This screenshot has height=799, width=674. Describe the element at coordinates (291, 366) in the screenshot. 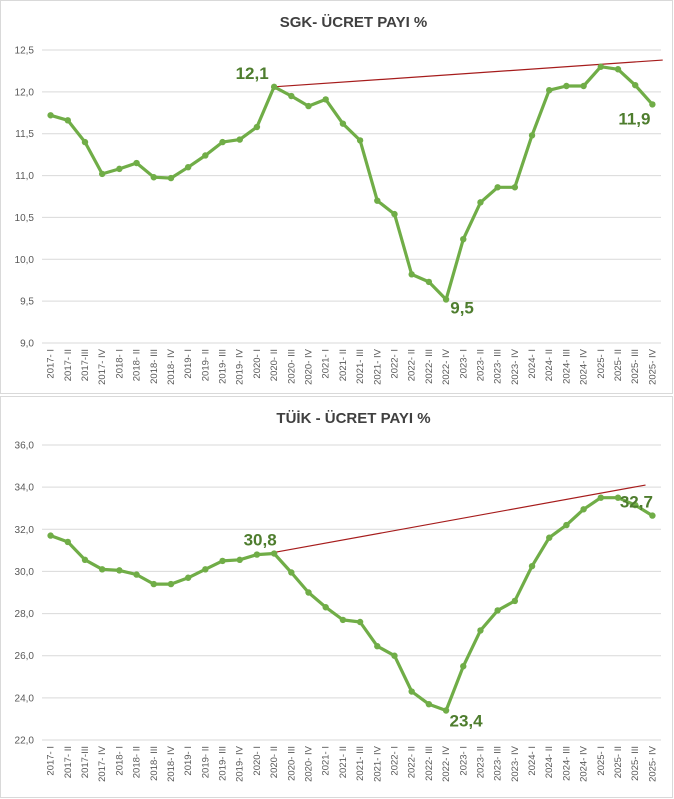

I see `sgk-x-tick-label: 2020- III` at that location.